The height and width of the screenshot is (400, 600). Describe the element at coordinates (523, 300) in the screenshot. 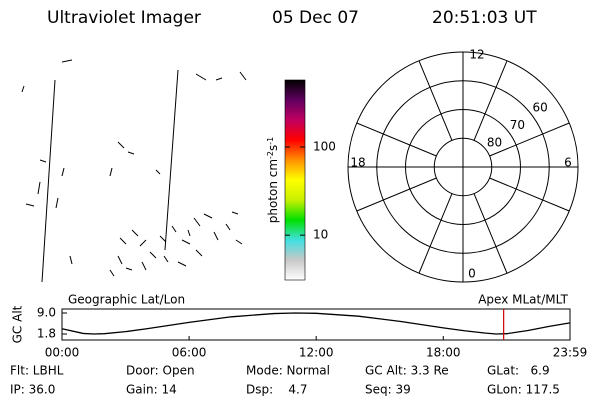

I see `plot-label-right: Apex MLat/MLT` at that location.